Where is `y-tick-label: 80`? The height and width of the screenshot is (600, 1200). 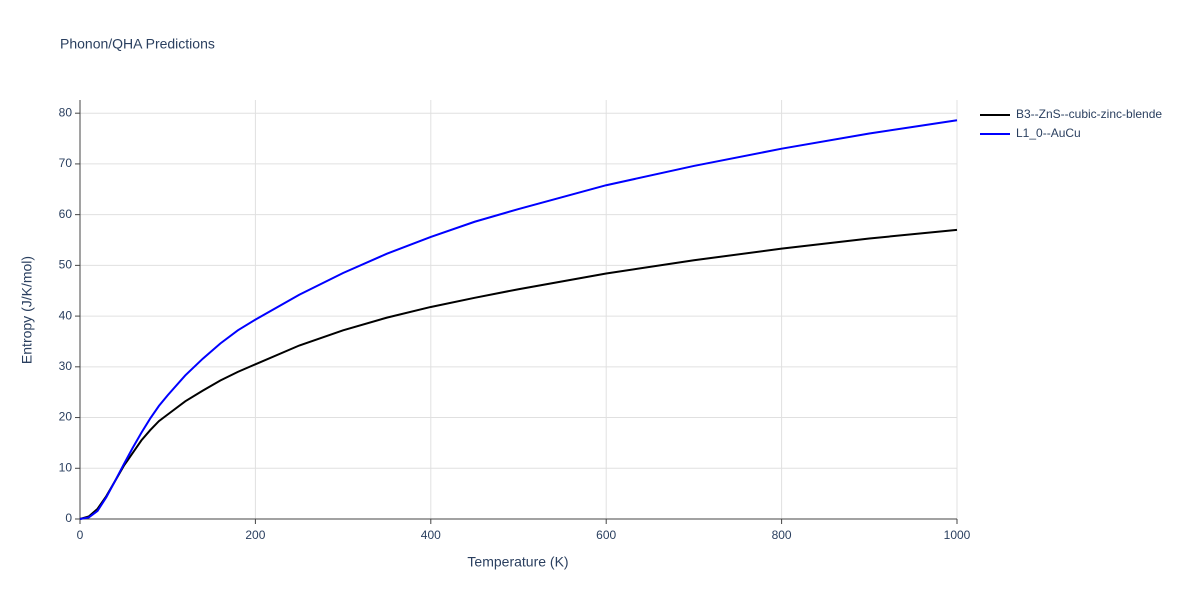
y-tick-label: 80 is located at coordinates (66, 112).